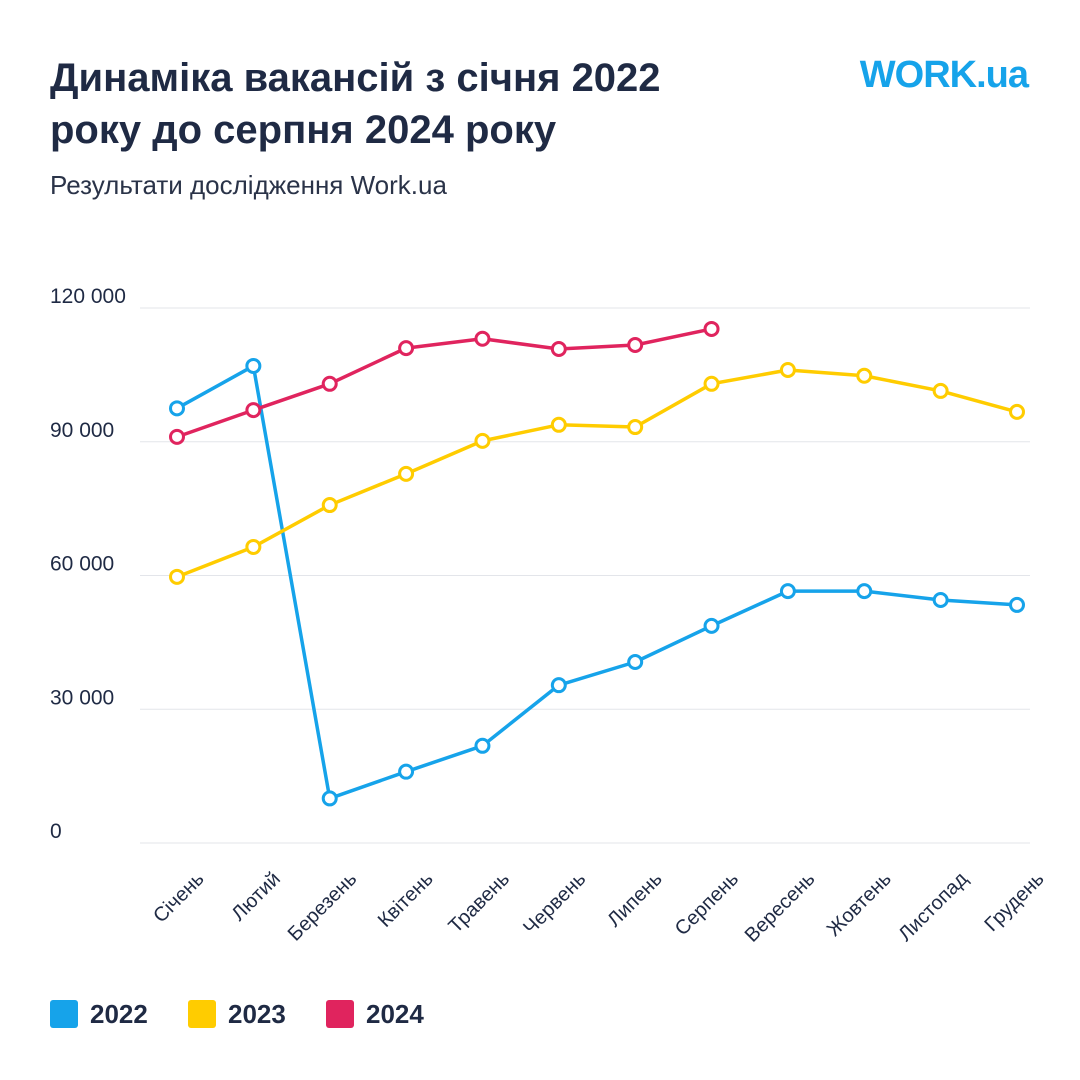 The width and height of the screenshot is (1080, 1080). I want to click on x-tick-label: Січень, so click(178, 897).